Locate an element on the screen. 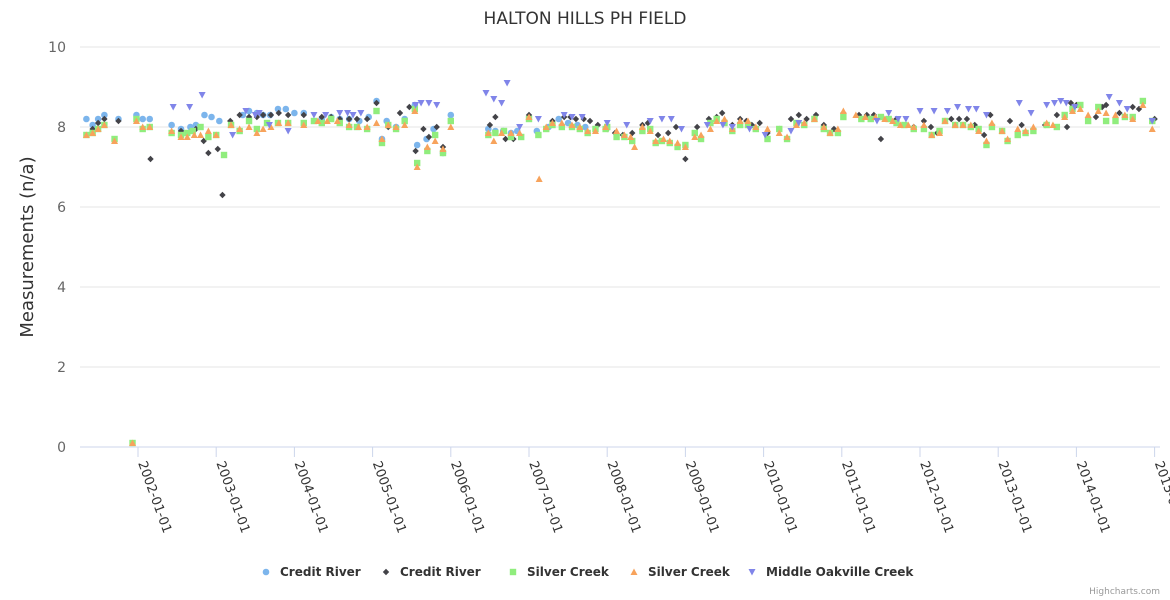  legend-item: Silver Creek is located at coordinates (559, 572).